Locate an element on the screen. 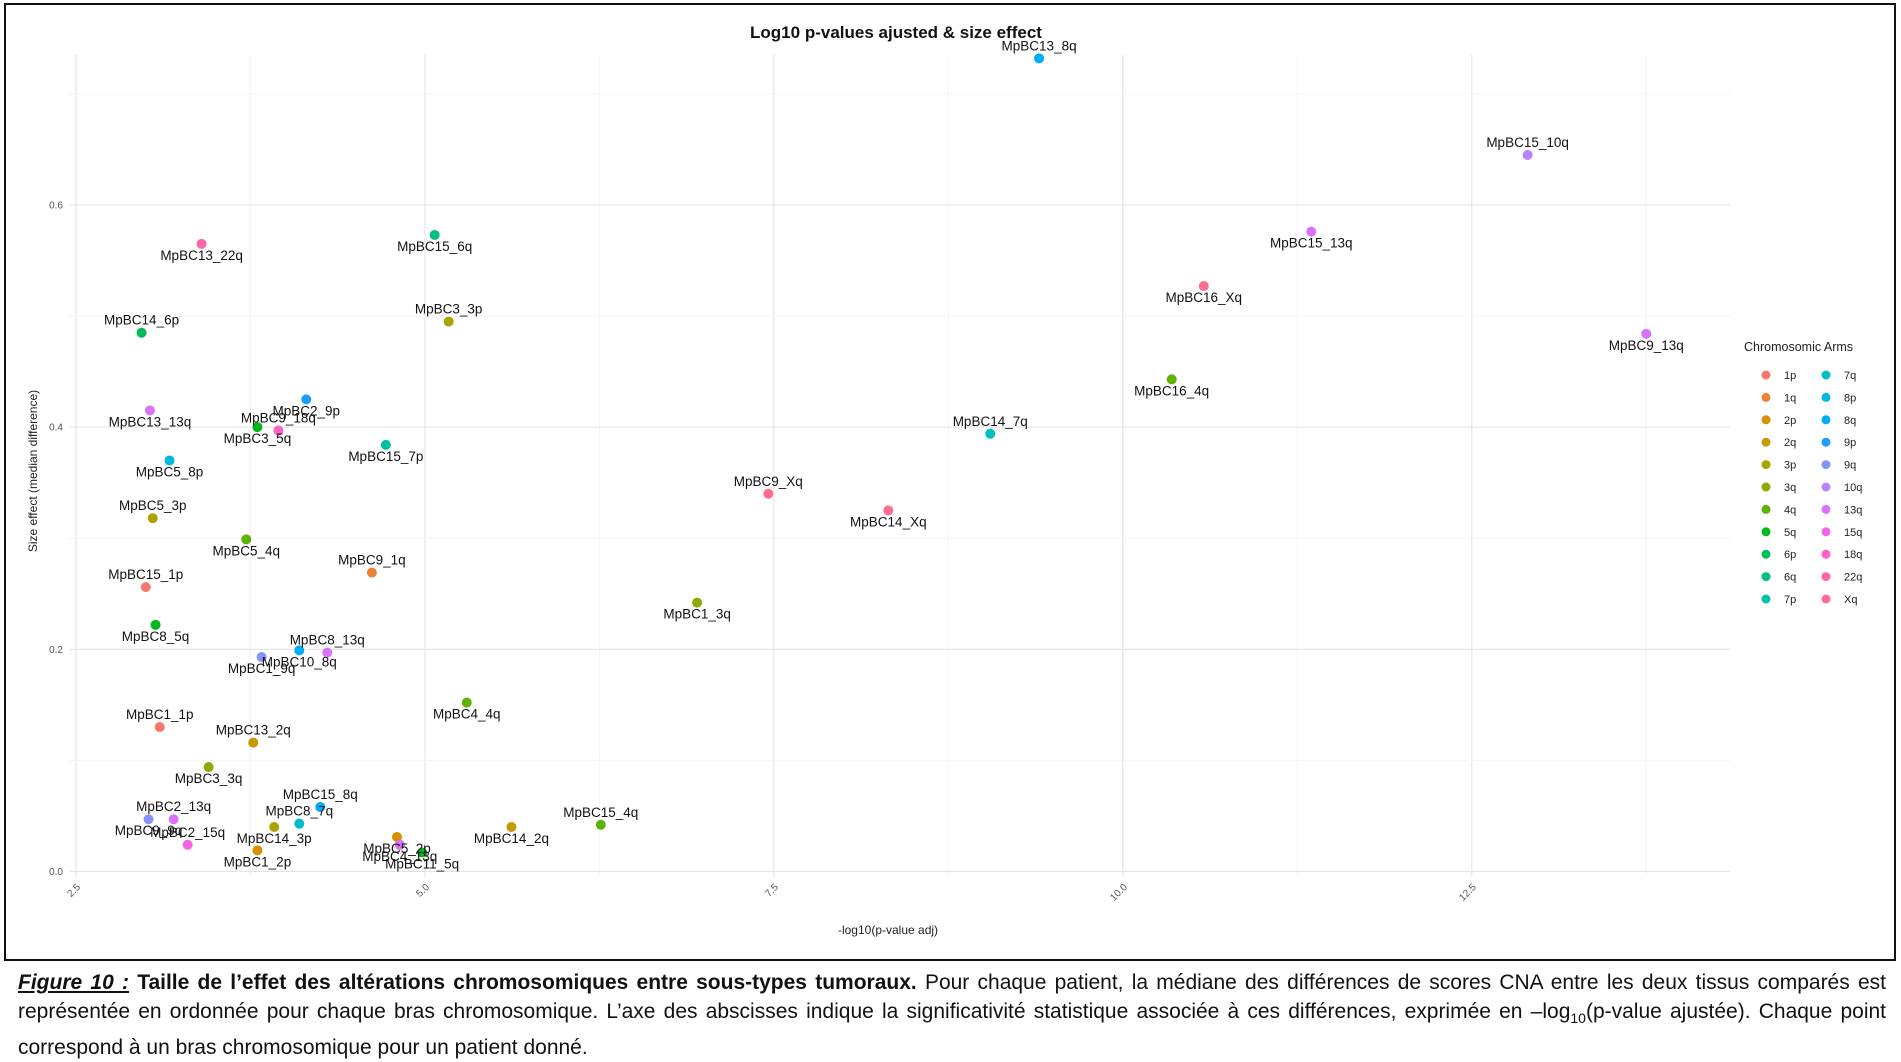  point-label: MpBC9_18q is located at coordinates (278, 417).